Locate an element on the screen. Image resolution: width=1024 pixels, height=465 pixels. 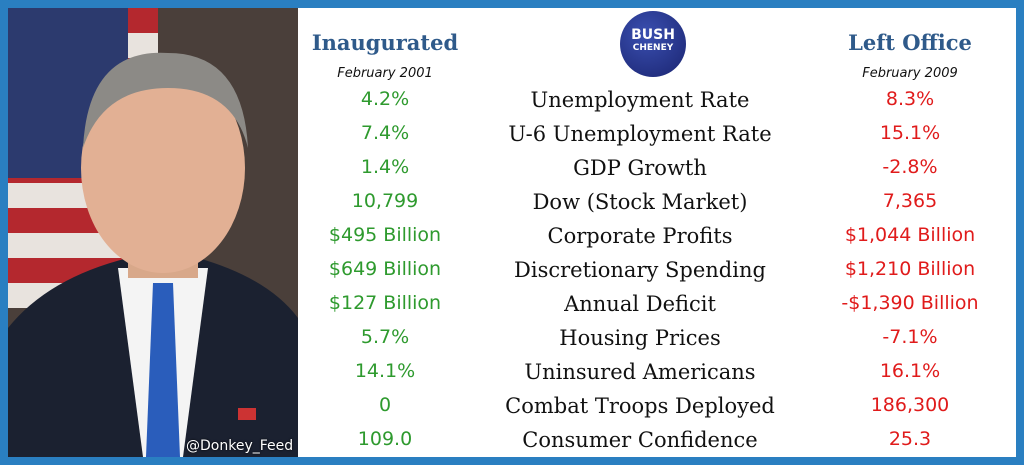
metric-value: 5.7% is located at coordinates (385, 337).